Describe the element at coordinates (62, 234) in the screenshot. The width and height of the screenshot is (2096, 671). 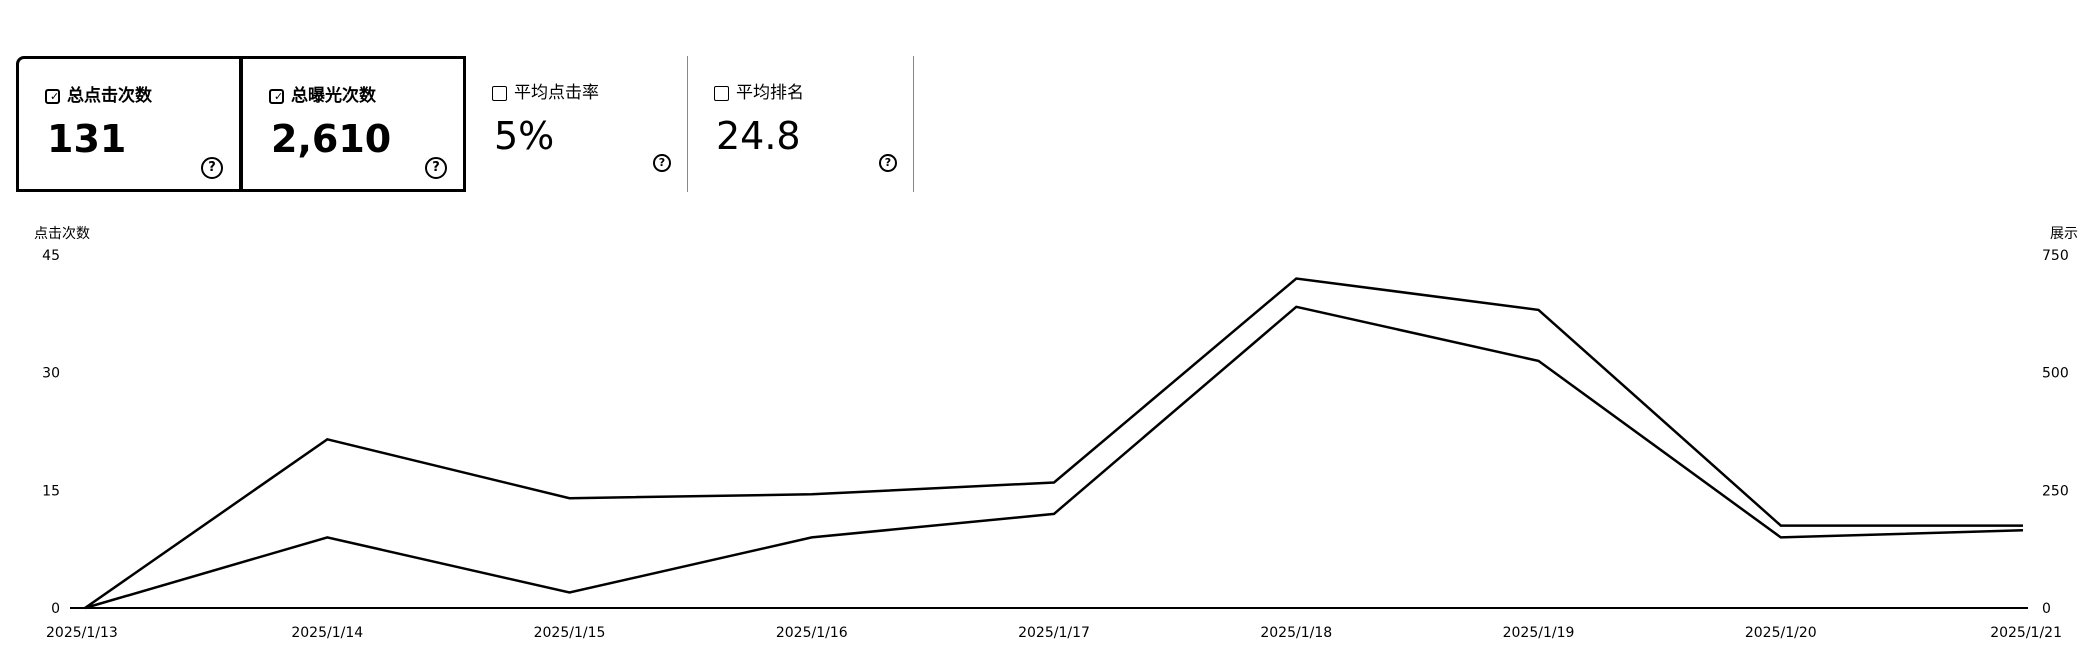
I see `left-axis-label: 点击次数` at that location.